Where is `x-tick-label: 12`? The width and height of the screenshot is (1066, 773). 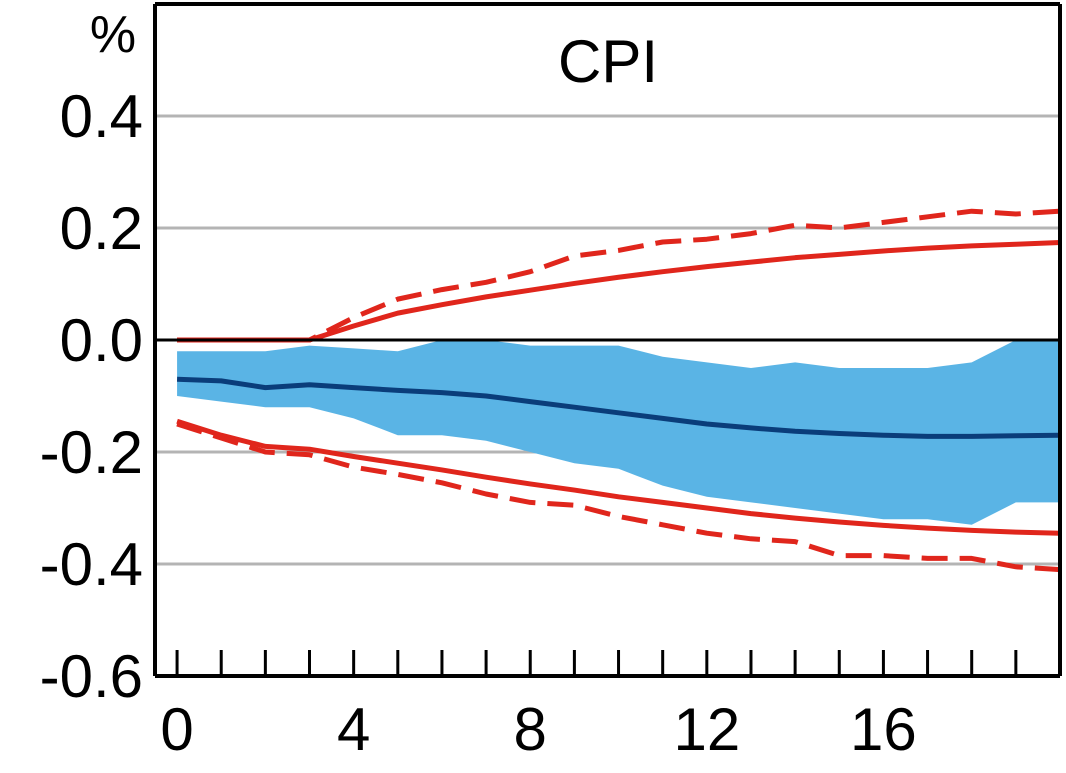 x-tick-label: 12 is located at coordinates (706, 729).